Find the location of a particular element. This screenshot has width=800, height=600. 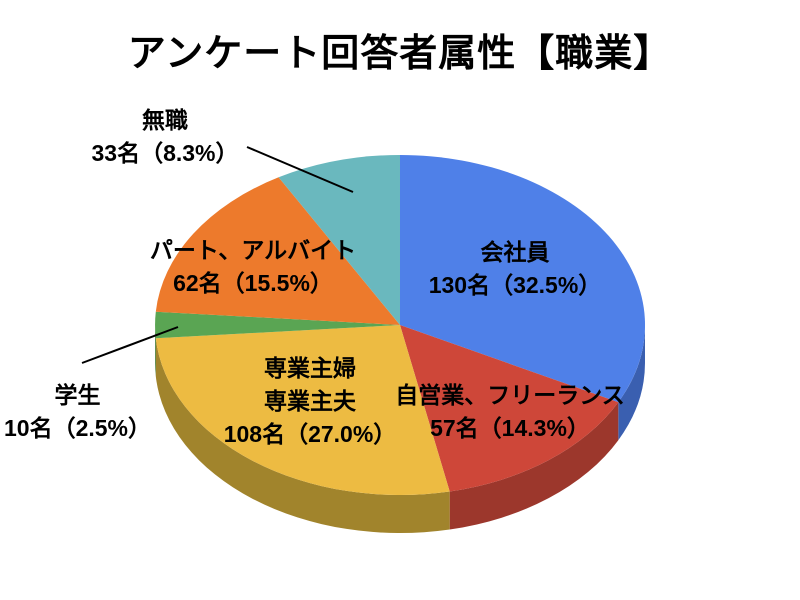

label-kaishain-name: 会社員 is located at coordinates (515, 252).